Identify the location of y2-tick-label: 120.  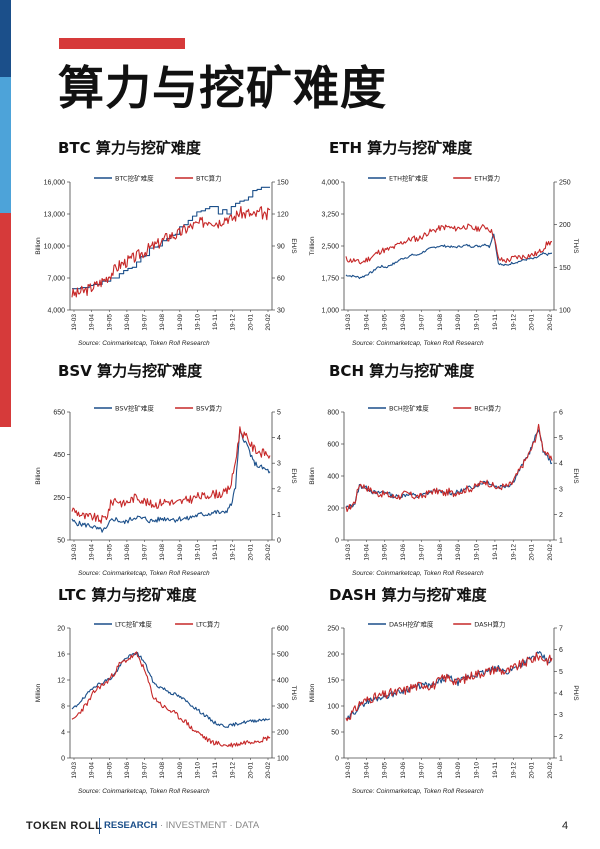
(283, 215).